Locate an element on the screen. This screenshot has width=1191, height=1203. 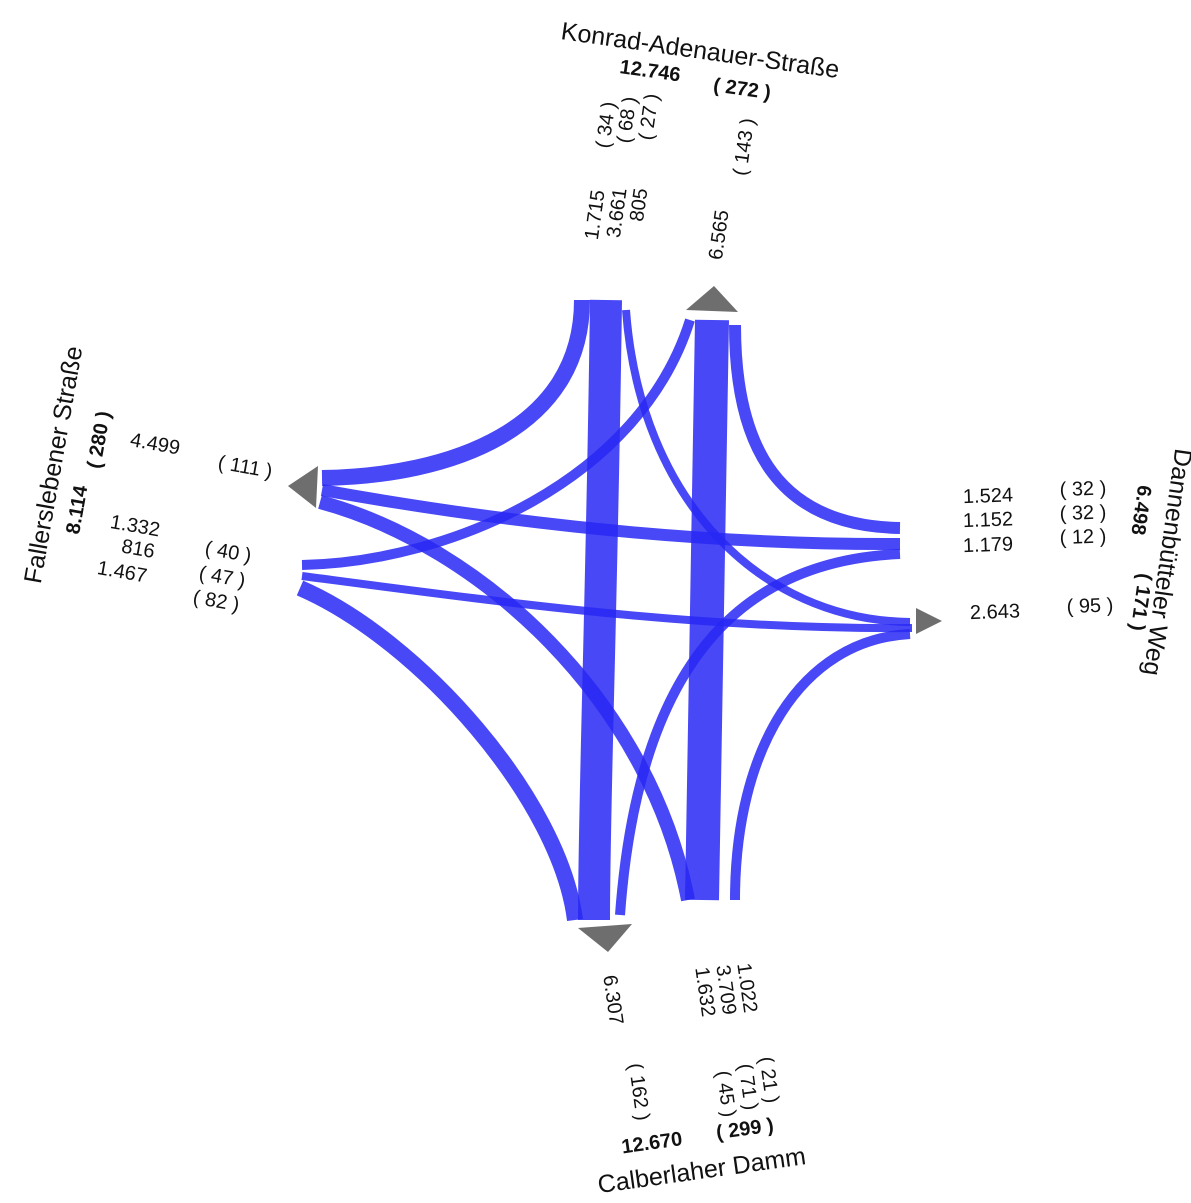
inflow-heavy: ( 82 ) is located at coordinates (216, 601).